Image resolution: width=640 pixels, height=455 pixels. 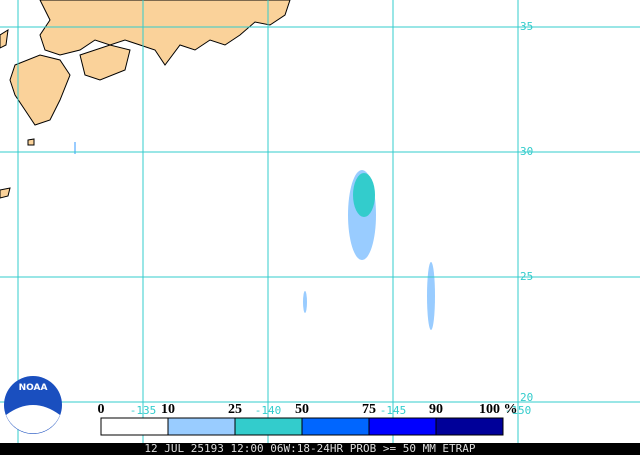 I want to click on longitude-label: -135, so click(x=143, y=410).